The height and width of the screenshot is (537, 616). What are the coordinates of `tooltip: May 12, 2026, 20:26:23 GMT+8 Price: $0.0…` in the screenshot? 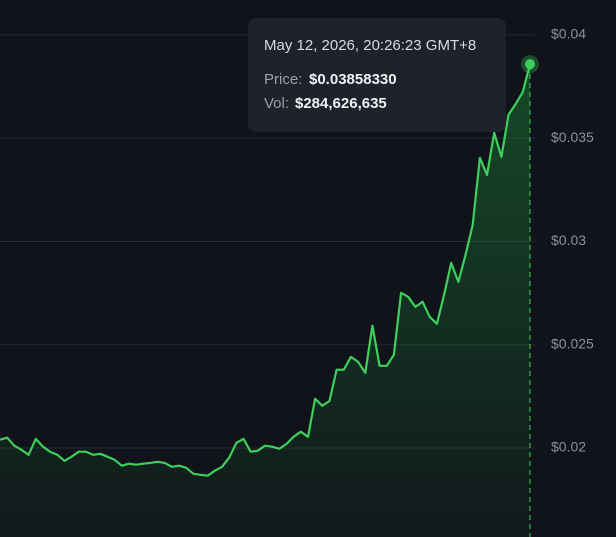 It's located at (377, 75).